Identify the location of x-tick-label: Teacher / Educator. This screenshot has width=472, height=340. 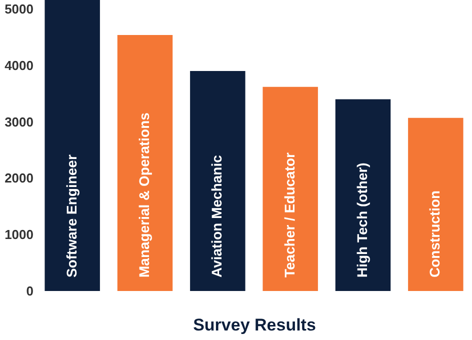
(289, 215).